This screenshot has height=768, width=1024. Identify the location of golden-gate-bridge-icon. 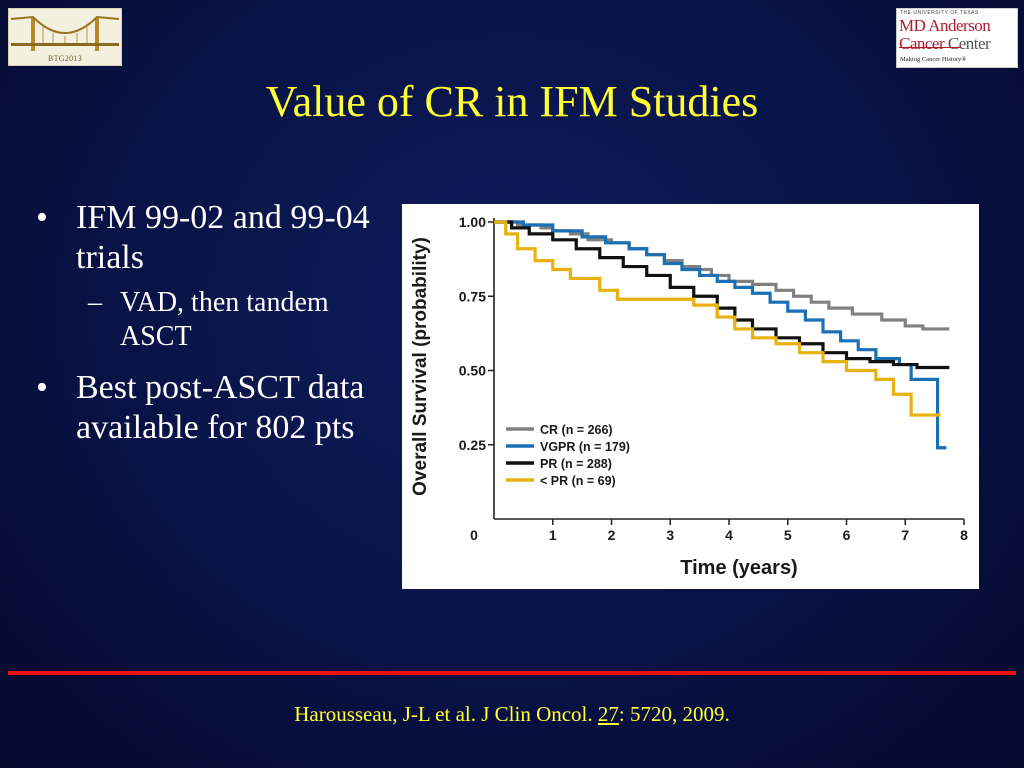
(65, 33).